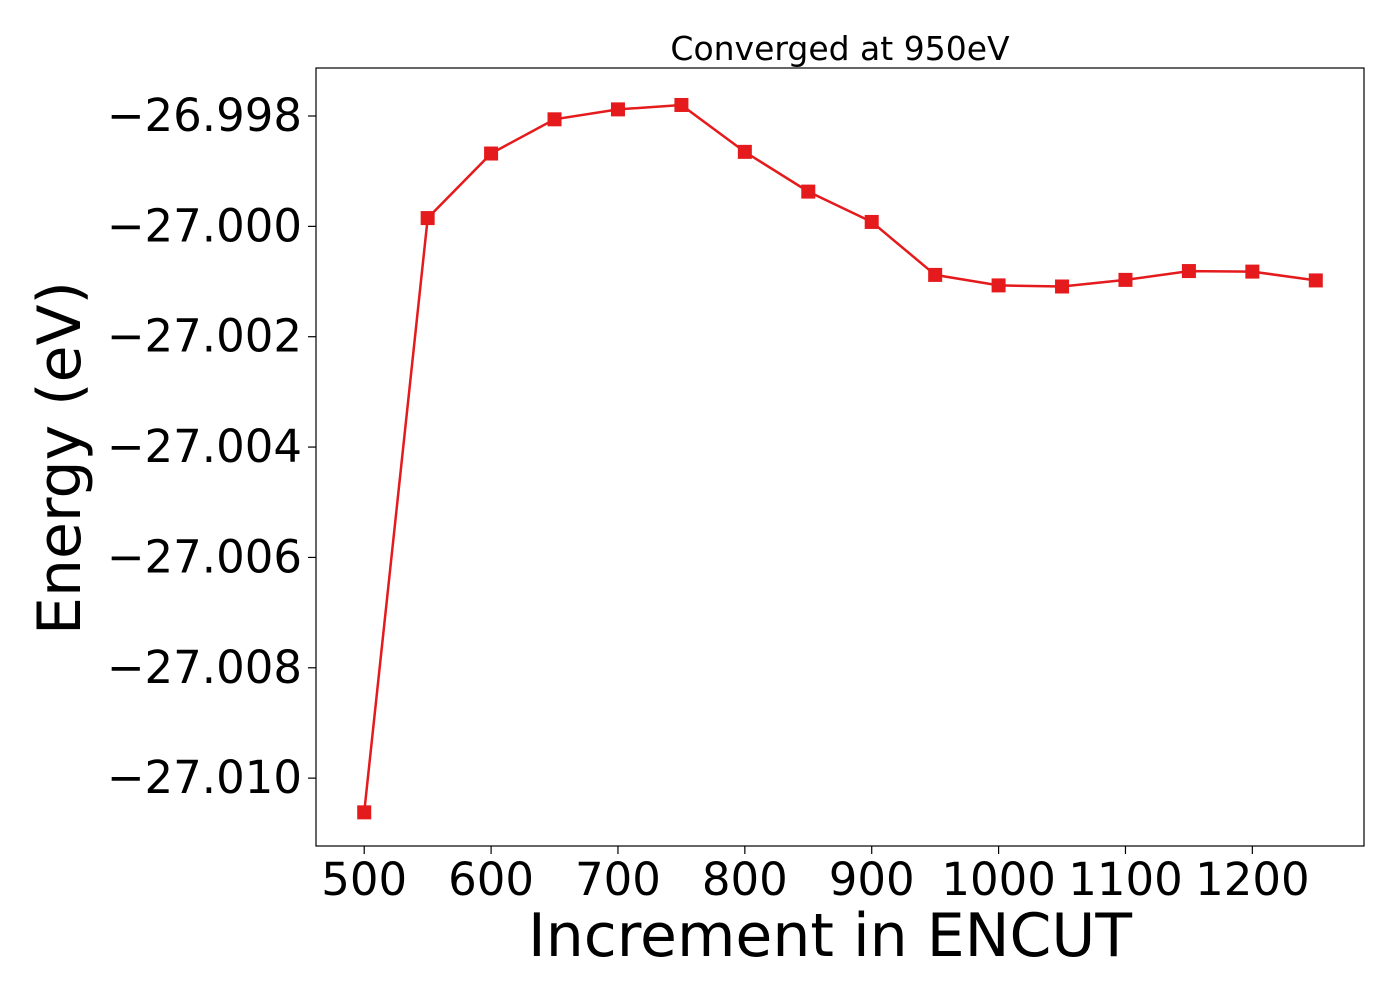  What do you see at coordinates (60, 458) in the screenshot?
I see `y-axis-label: Energy (eV)` at bounding box center [60, 458].